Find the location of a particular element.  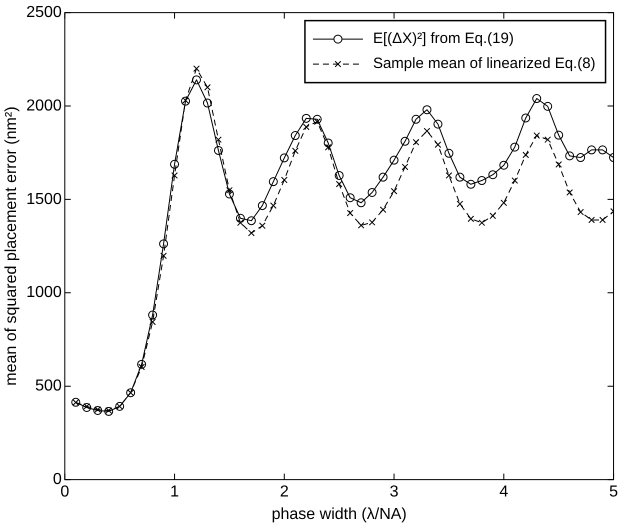

legend-label: E[(ΔX)²] from Eq.(19) is located at coordinates (443, 39).